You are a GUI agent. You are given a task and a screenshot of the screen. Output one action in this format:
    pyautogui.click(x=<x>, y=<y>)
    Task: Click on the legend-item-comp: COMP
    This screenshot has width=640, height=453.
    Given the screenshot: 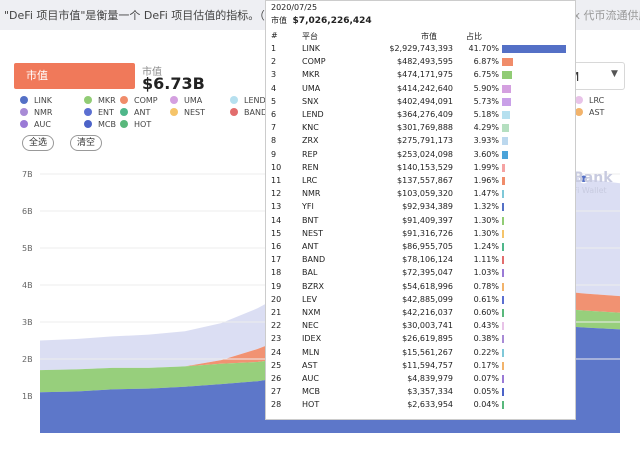 What is the action you would take?
    pyautogui.click(x=139, y=100)
    